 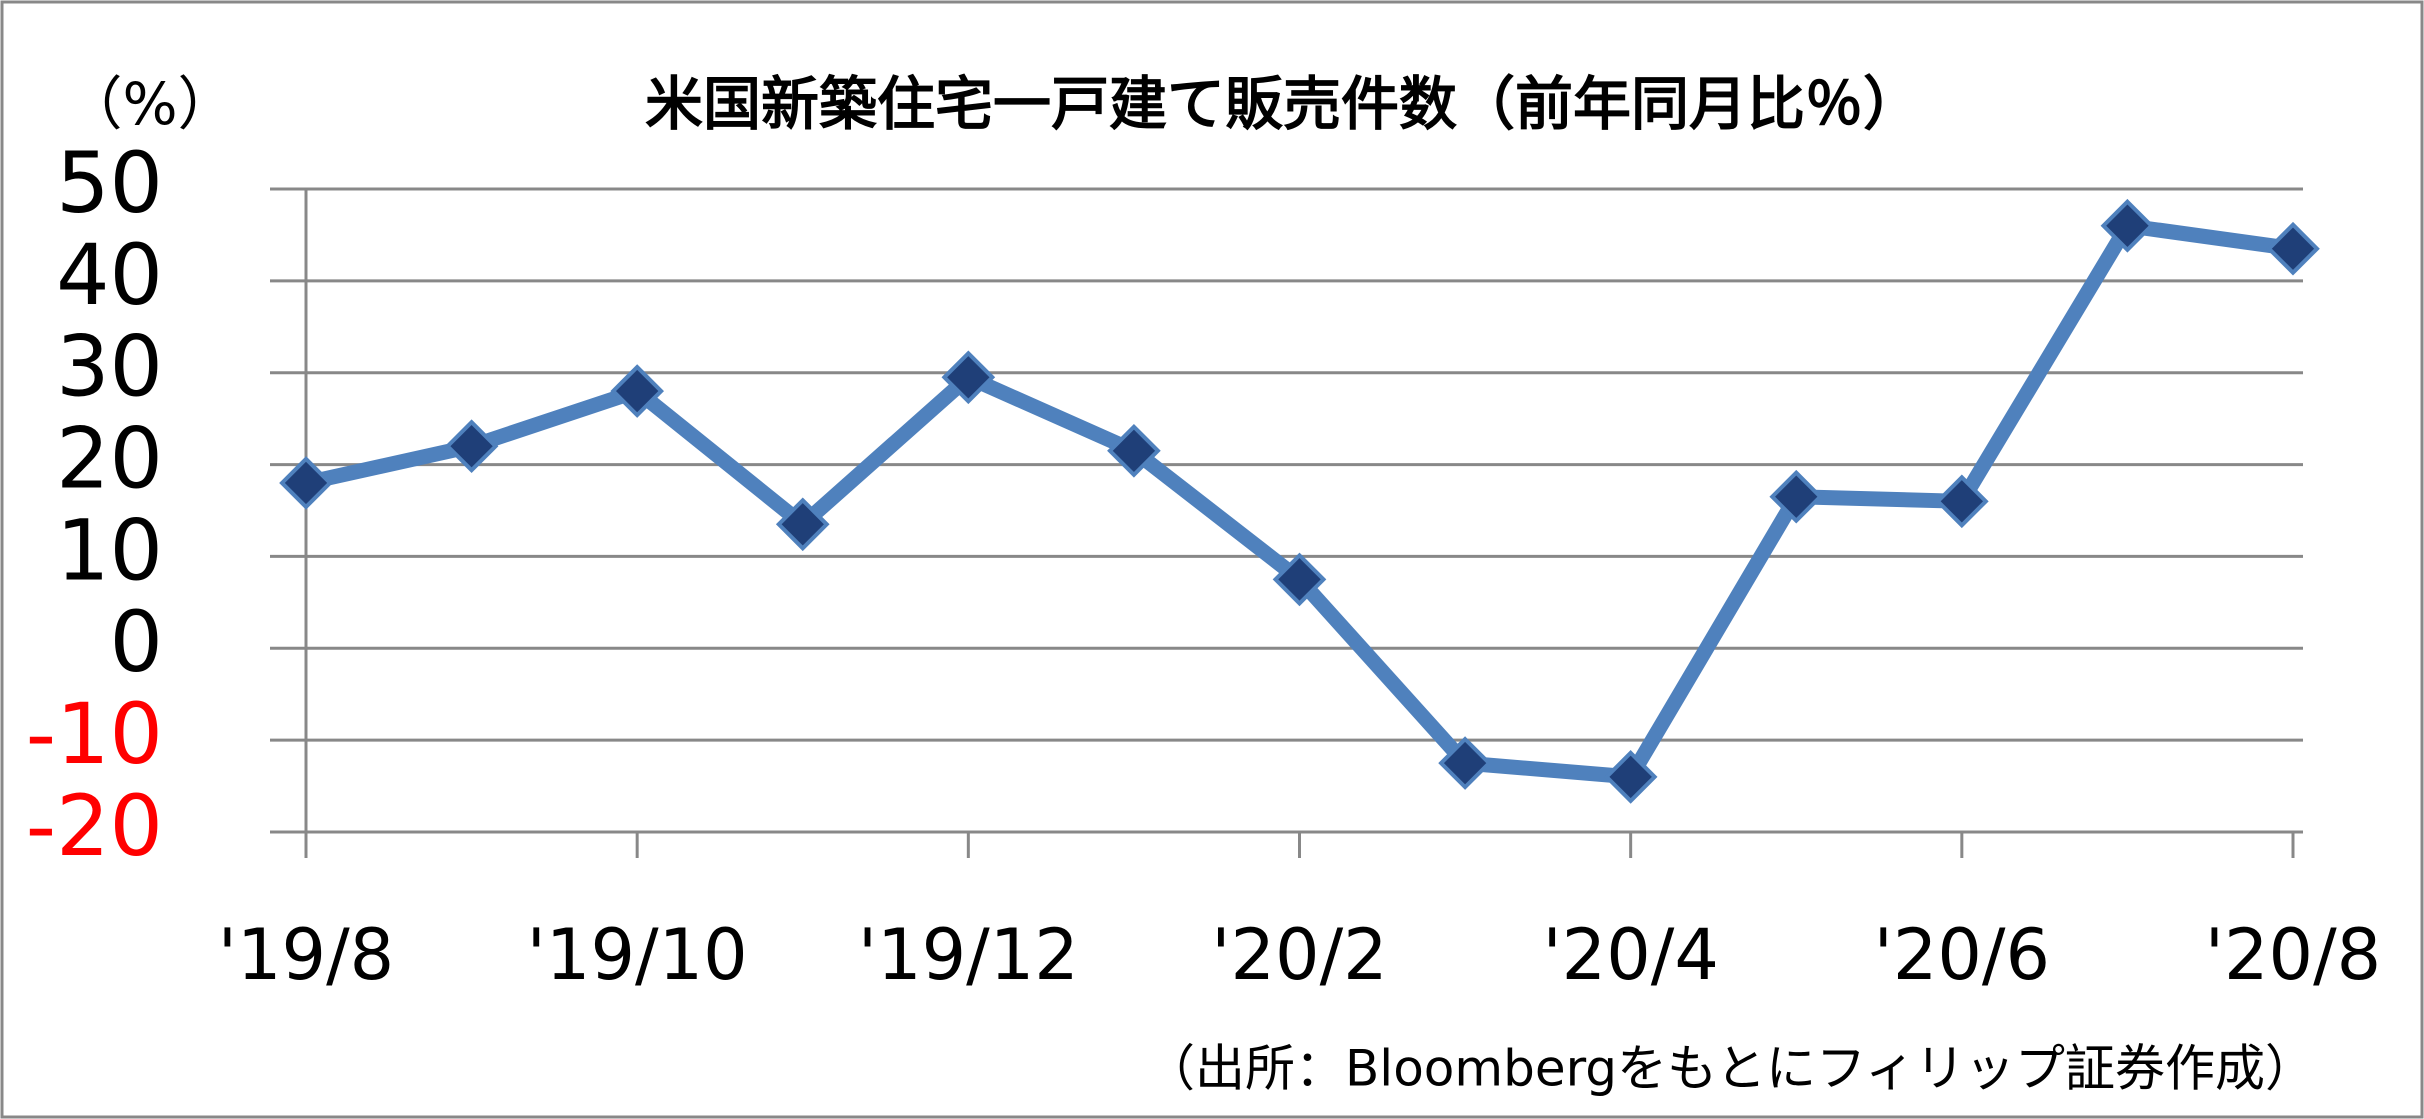 What do you see at coordinates (1730, 1069) in the screenshot?
I see `source-note: （出所：Bloombergをもとにフィリップ証券作成）` at bounding box center [1730, 1069].